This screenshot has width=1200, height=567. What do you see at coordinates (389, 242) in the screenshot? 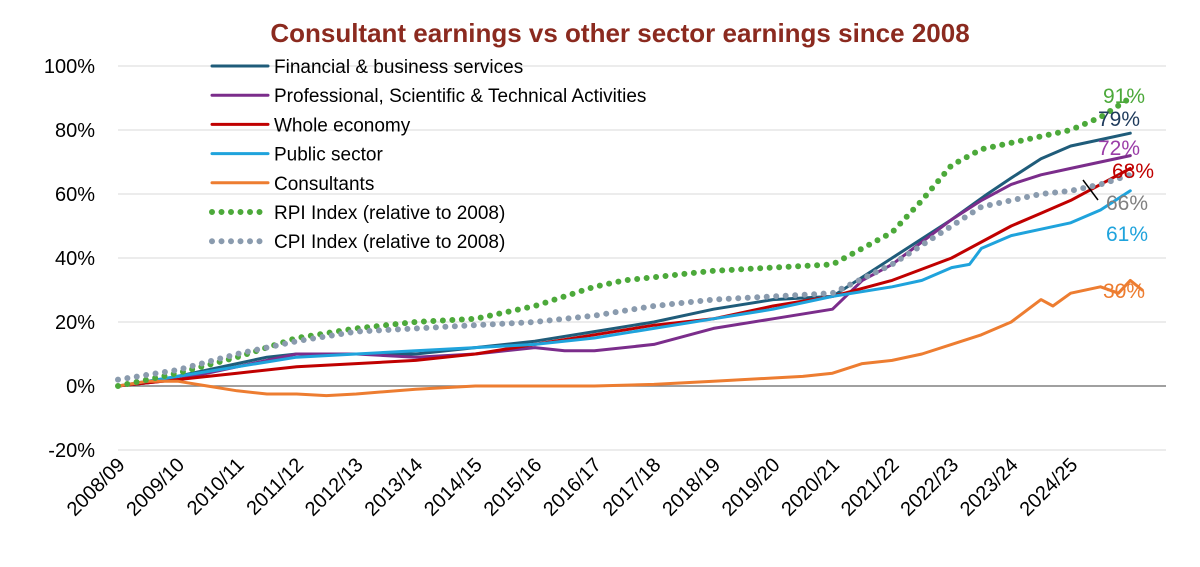
I see `legend-label: CPI Index (relative to 2008)` at bounding box center [389, 242].